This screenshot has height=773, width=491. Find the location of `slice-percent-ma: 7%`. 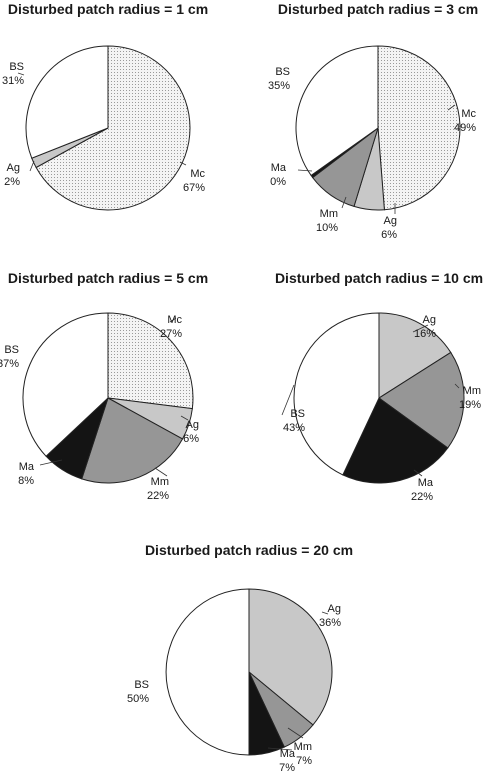

slice-percent-ma: 7% is located at coordinates (287, 767).